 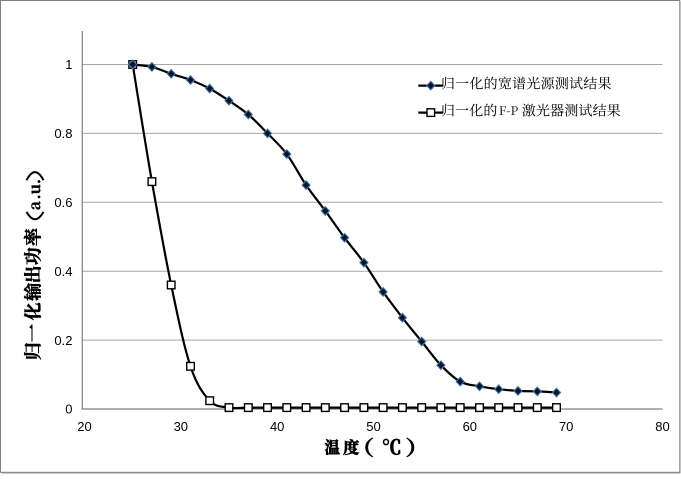 I want to click on svg-text: 0.8, so click(x=63, y=133).